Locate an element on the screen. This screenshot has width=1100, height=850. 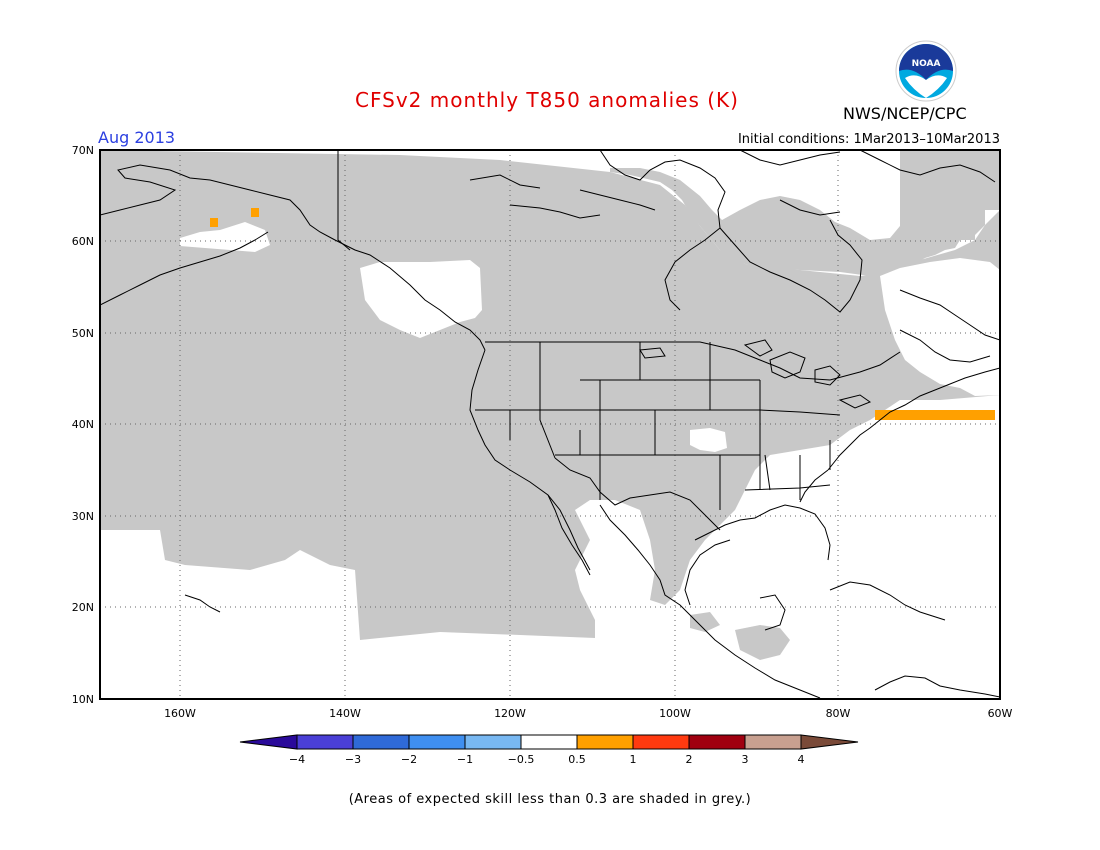
lat-label: 30N is located at coordinates (83, 516).